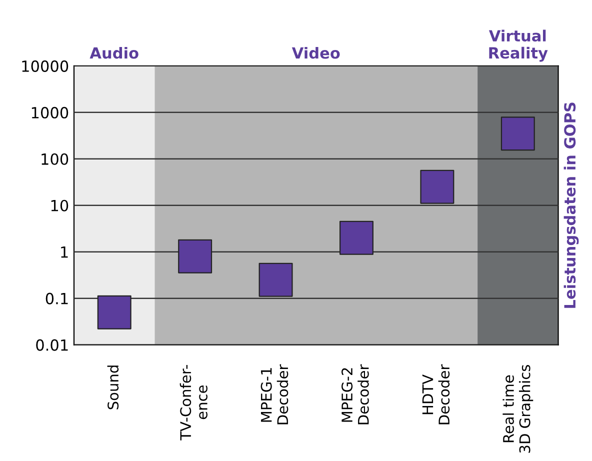 This screenshot has width=592, height=461. Describe the element at coordinates (571, 205) in the screenshot. I see `y-axis-title: Leistungsdaten in GOPS` at that location.